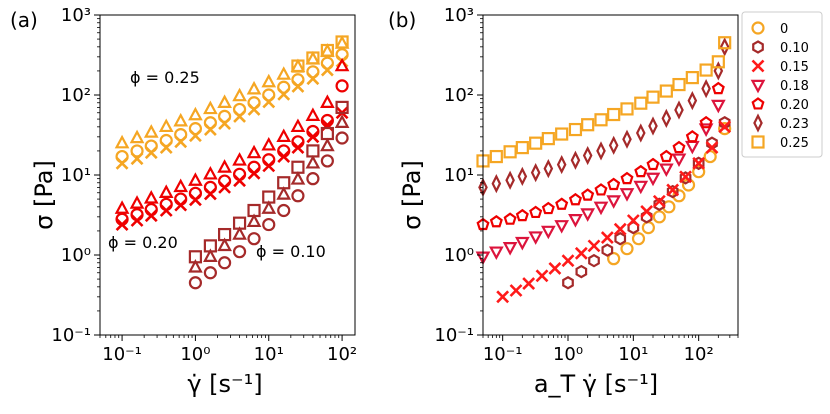  I want to click on legend-label: 0.25, so click(794, 143).